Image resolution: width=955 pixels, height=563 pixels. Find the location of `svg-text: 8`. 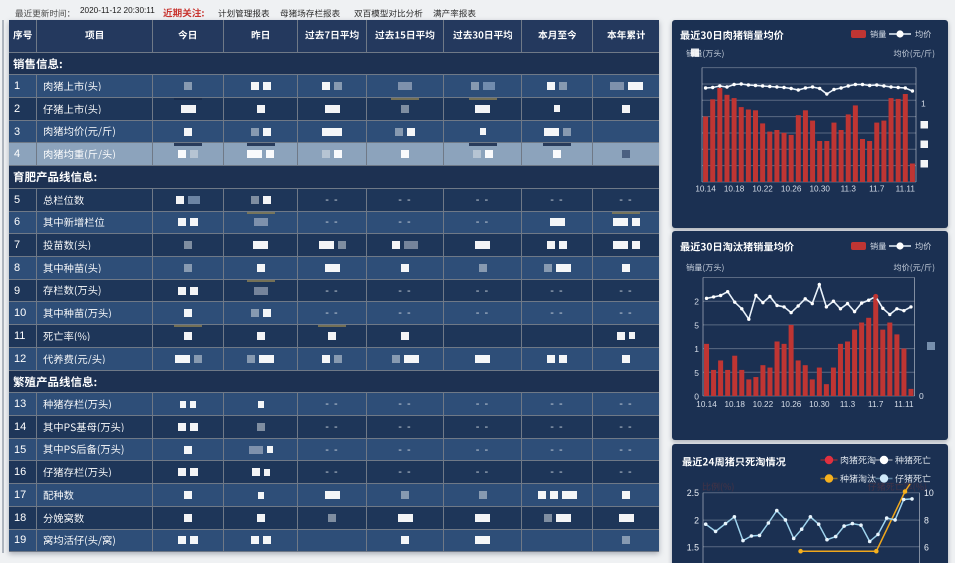

svg-text: 8 is located at coordinates (926, 521).